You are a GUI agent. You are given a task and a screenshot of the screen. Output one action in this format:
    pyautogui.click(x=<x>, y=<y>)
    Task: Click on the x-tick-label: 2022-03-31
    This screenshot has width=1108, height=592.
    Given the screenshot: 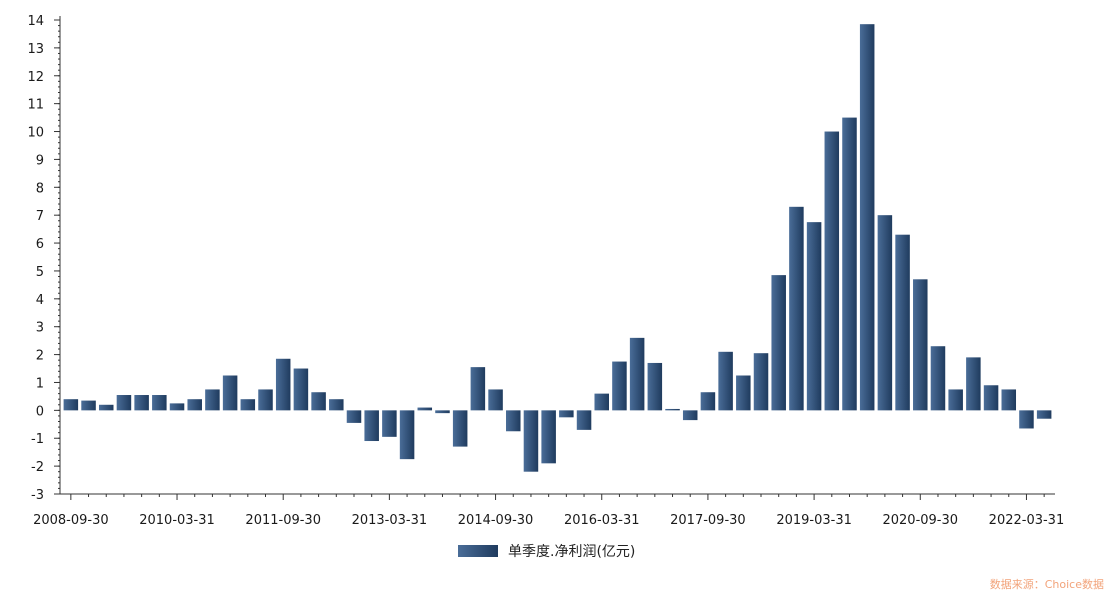 What is the action you would take?
    pyautogui.click(x=1027, y=520)
    